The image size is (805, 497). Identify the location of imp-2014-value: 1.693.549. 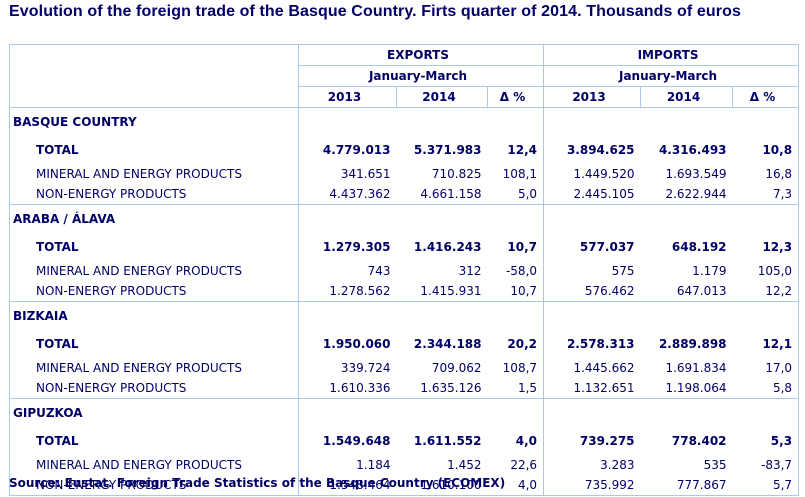
(696, 174).